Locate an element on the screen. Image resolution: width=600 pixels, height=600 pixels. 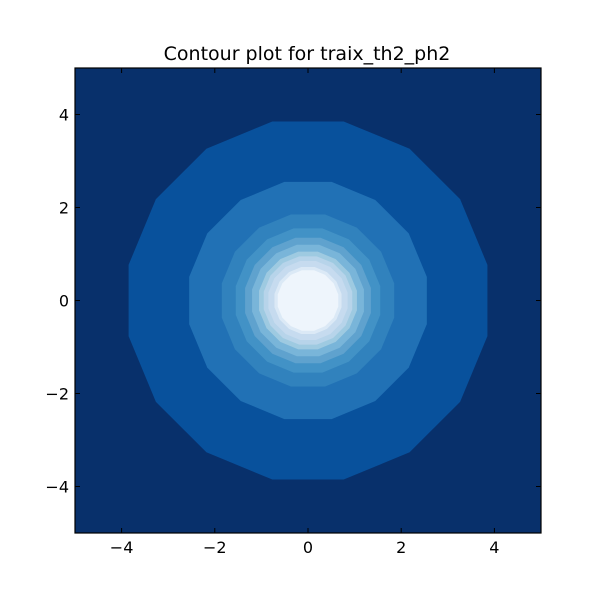
x-tick-label: 0 is located at coordinates (308, 547).